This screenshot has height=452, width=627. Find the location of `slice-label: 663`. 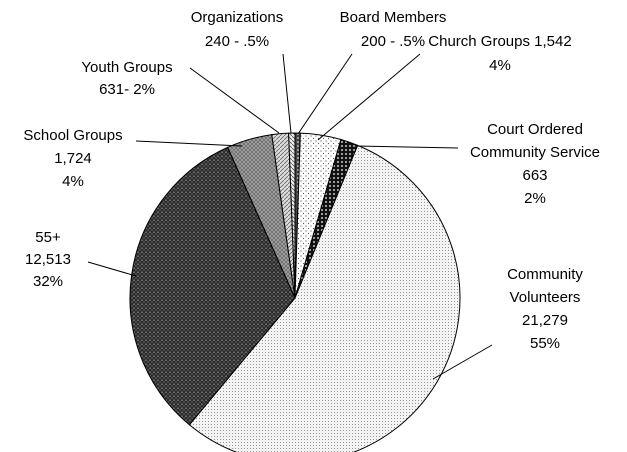

slice-label: 663 is located at coordinates (534, 175).